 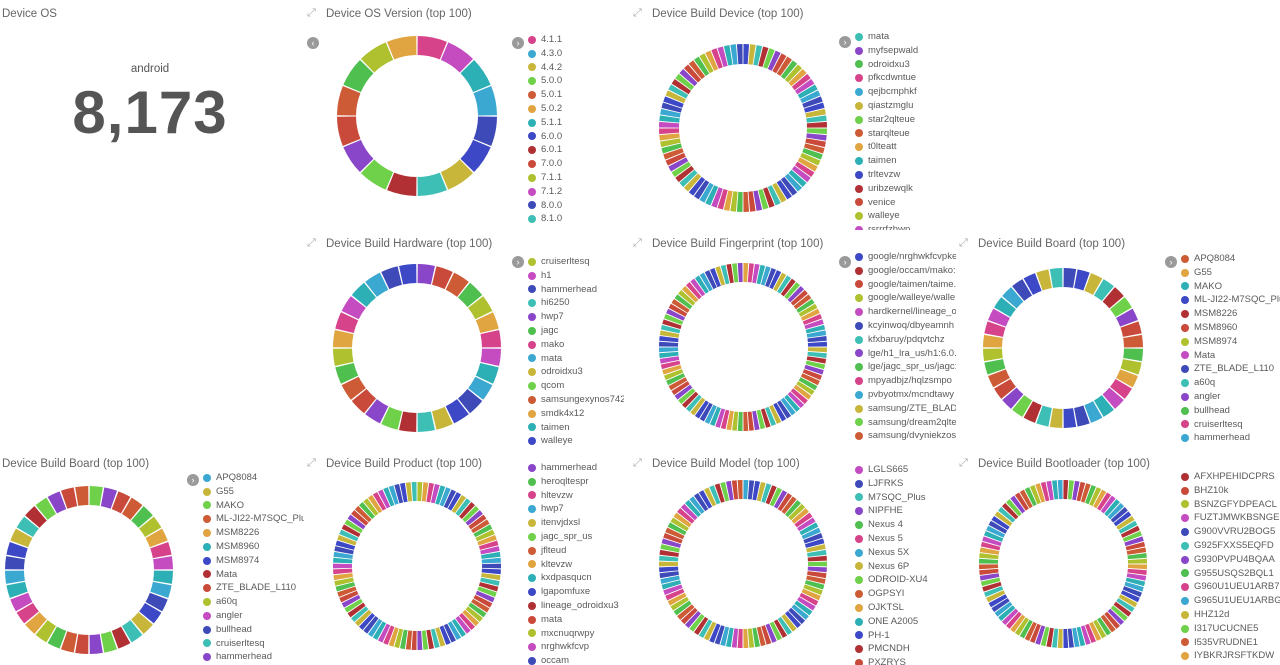 What do you see at coordinates (1230, 505) in the screenshot?
I see `legend-item: BSNZGFYDPEACL` at bounding box center [1230, 505].